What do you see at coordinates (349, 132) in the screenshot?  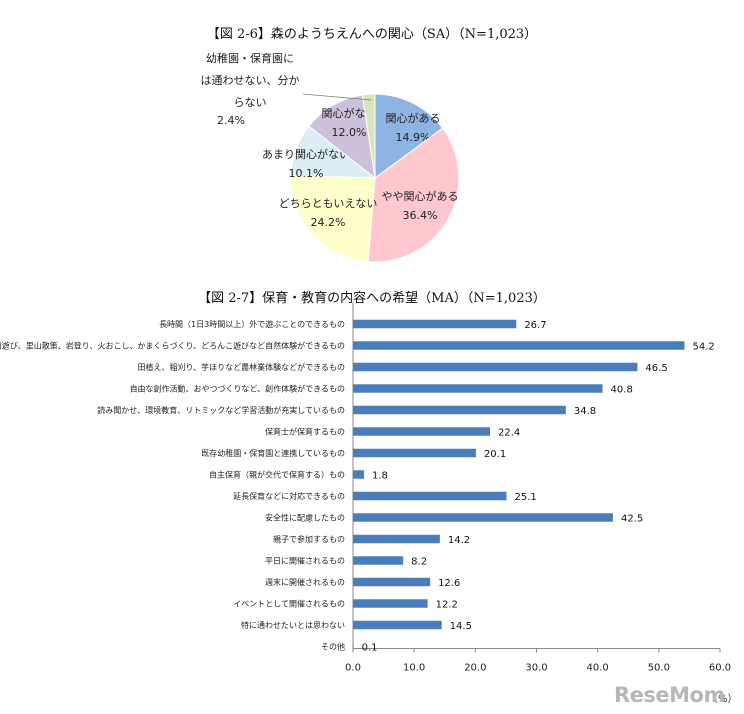 I see `pie-slice-value: 12.0%` at bounding box center [349, 132].